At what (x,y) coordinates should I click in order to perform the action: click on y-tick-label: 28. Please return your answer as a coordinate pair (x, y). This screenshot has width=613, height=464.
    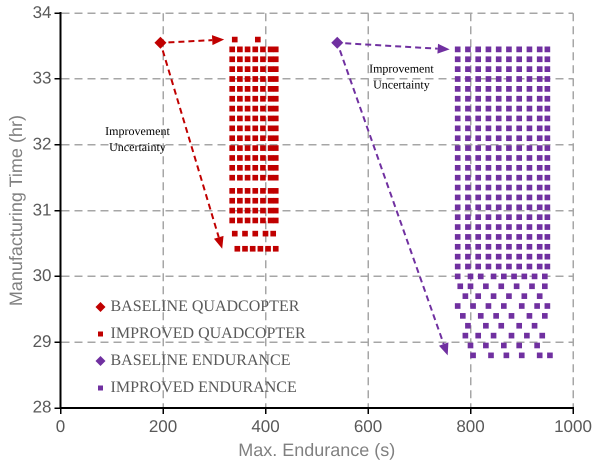
    Looking at the image, I should click on (42, 407).